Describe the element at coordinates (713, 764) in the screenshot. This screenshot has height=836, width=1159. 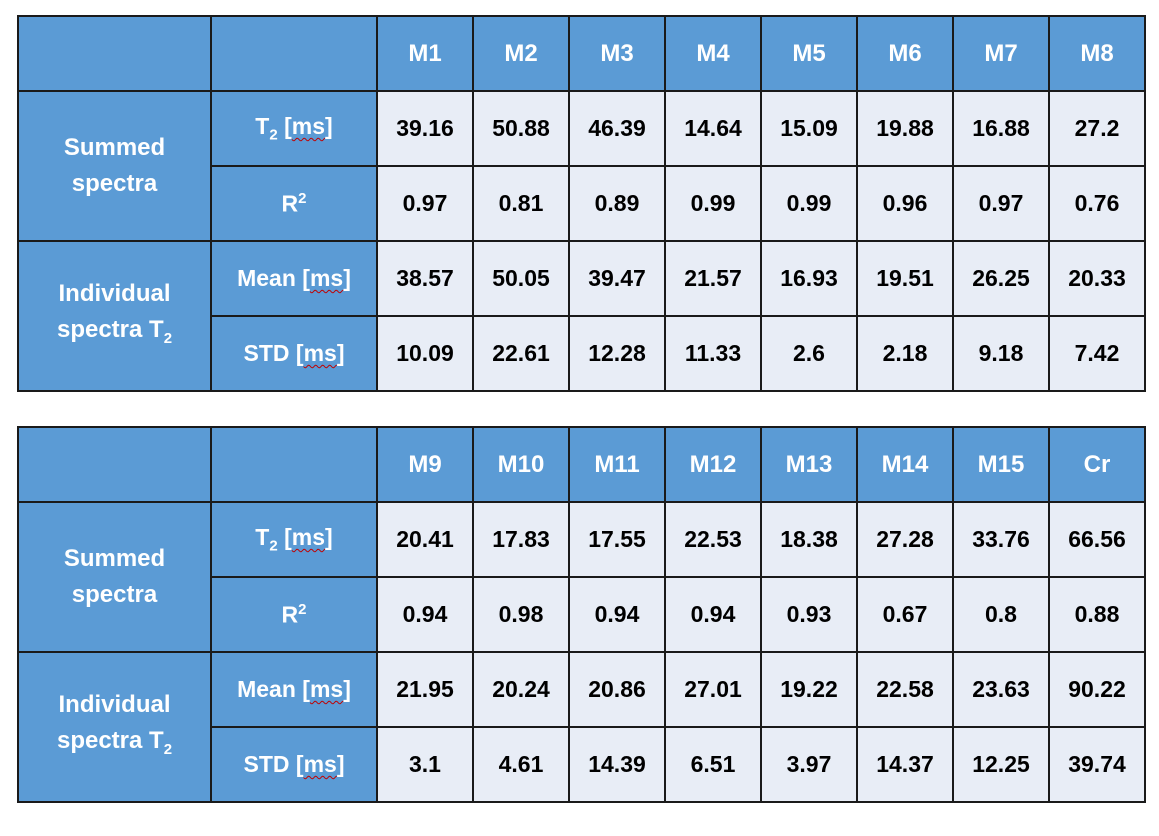
I see `table-cell: 6.51` at that location.